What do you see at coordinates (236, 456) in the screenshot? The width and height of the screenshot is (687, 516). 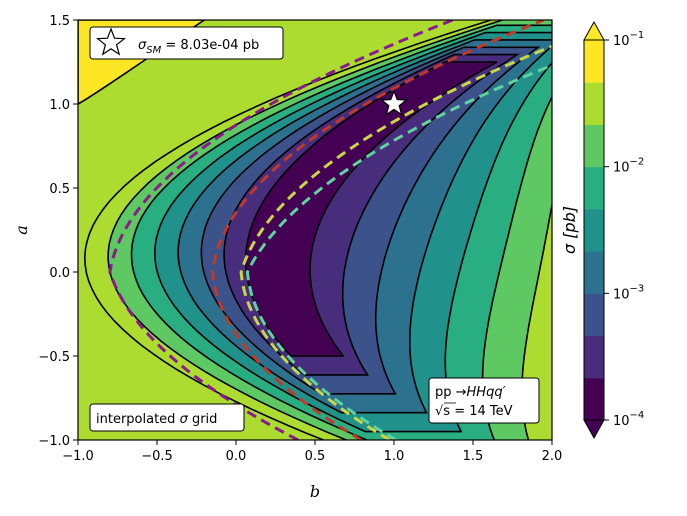 I see `x-tick-label: 0.0` at bounding box center [236, 456].